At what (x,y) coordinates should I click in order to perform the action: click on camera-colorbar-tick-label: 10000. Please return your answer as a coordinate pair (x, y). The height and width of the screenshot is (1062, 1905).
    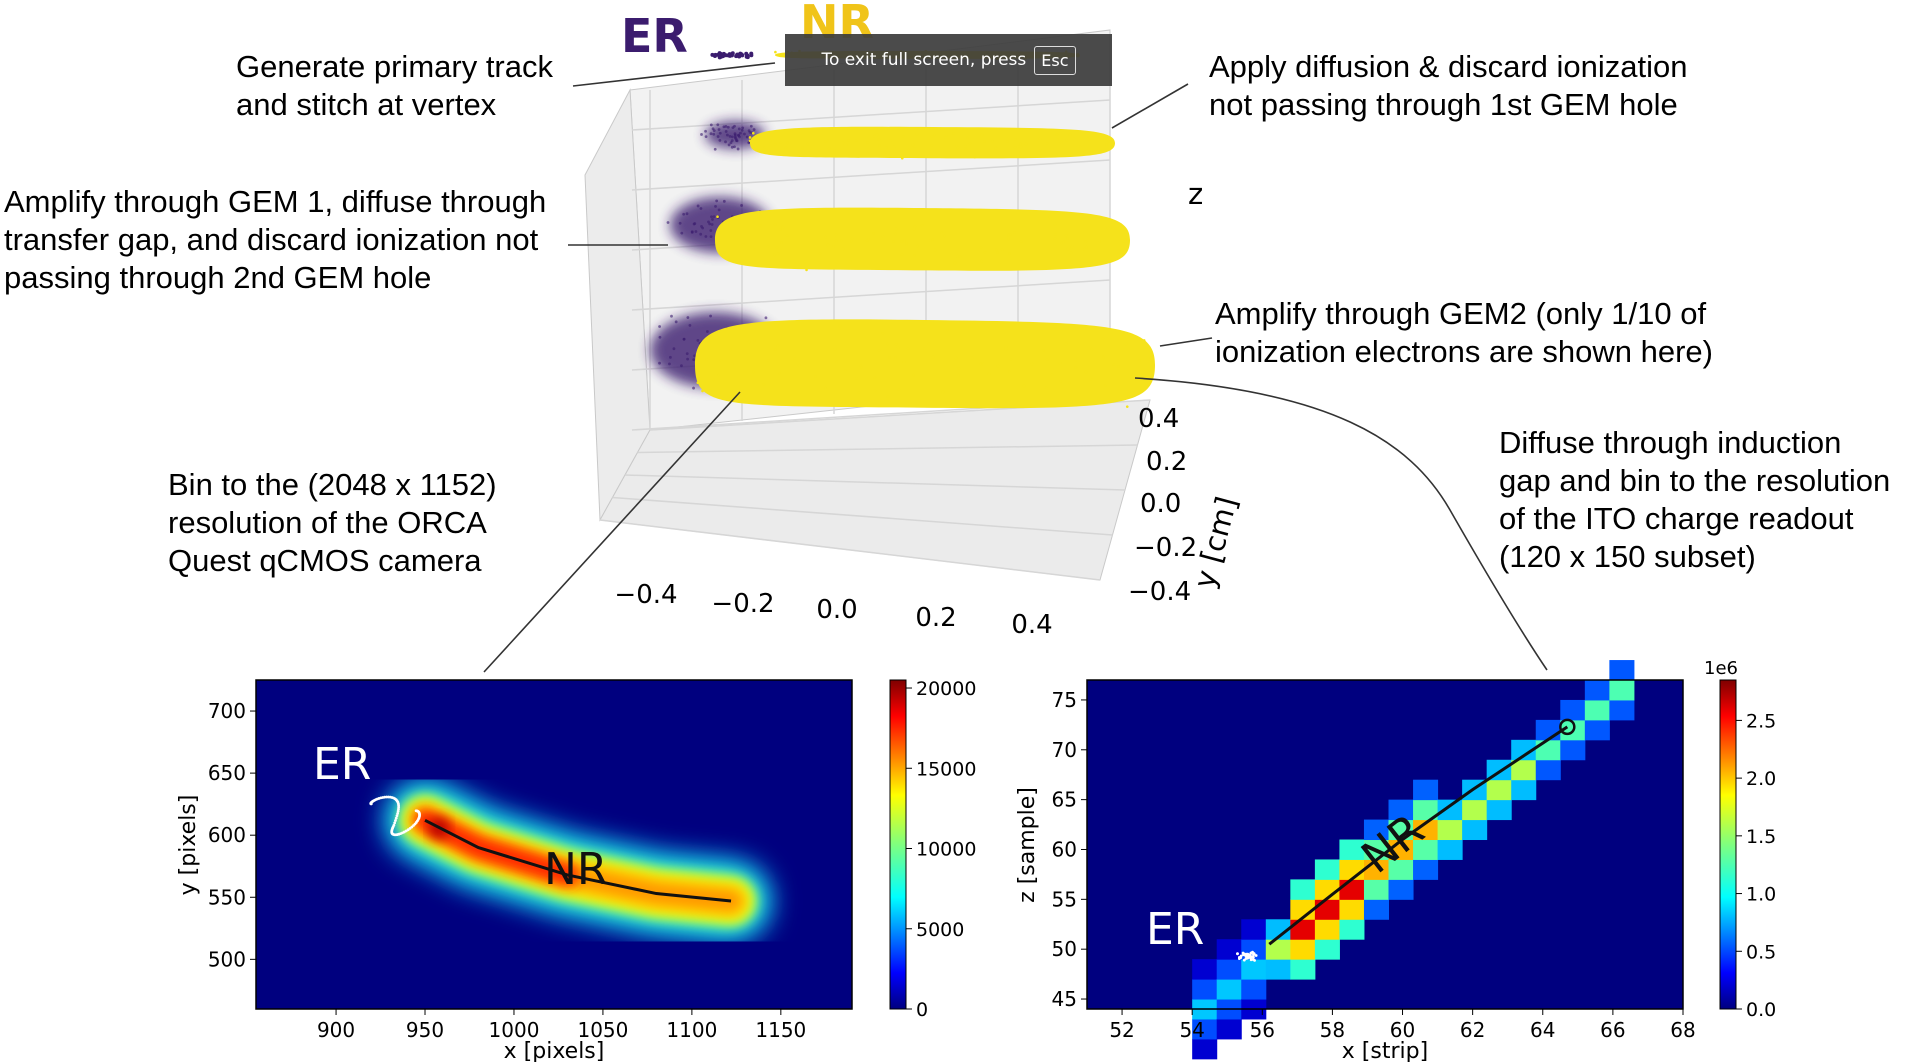
    Looking at the image, I should click on (946, 850).